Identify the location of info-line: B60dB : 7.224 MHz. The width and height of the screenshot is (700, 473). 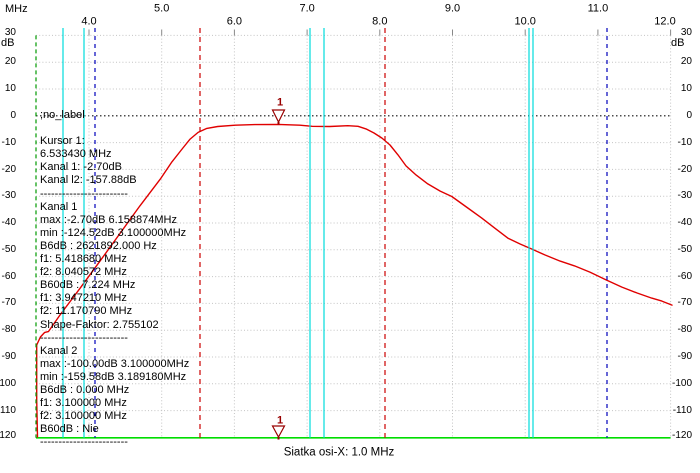
(88, 285).